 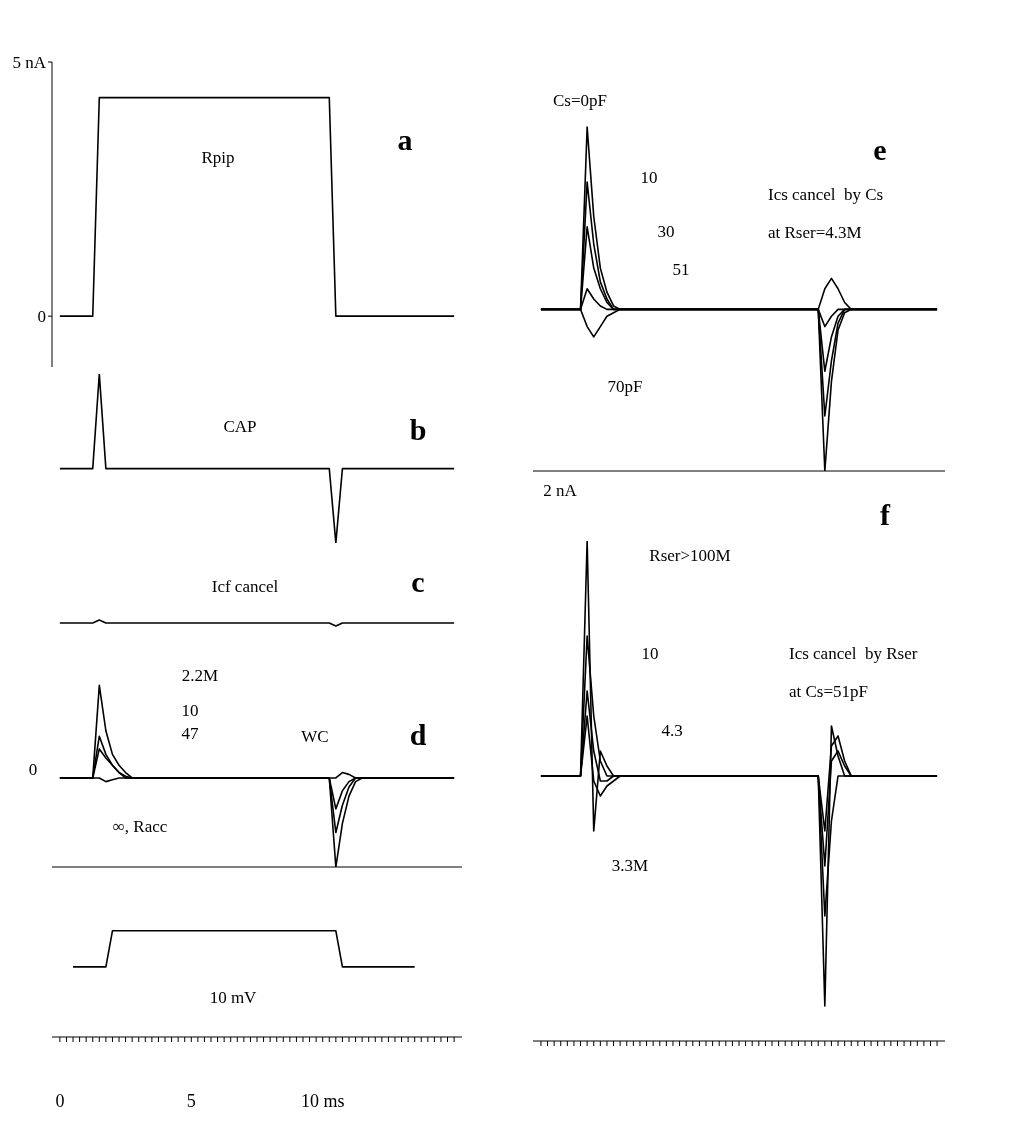 What do you see at coordinates (418, 734) in the screenshot?
I see `text: d` at bounding box center [418, 734].